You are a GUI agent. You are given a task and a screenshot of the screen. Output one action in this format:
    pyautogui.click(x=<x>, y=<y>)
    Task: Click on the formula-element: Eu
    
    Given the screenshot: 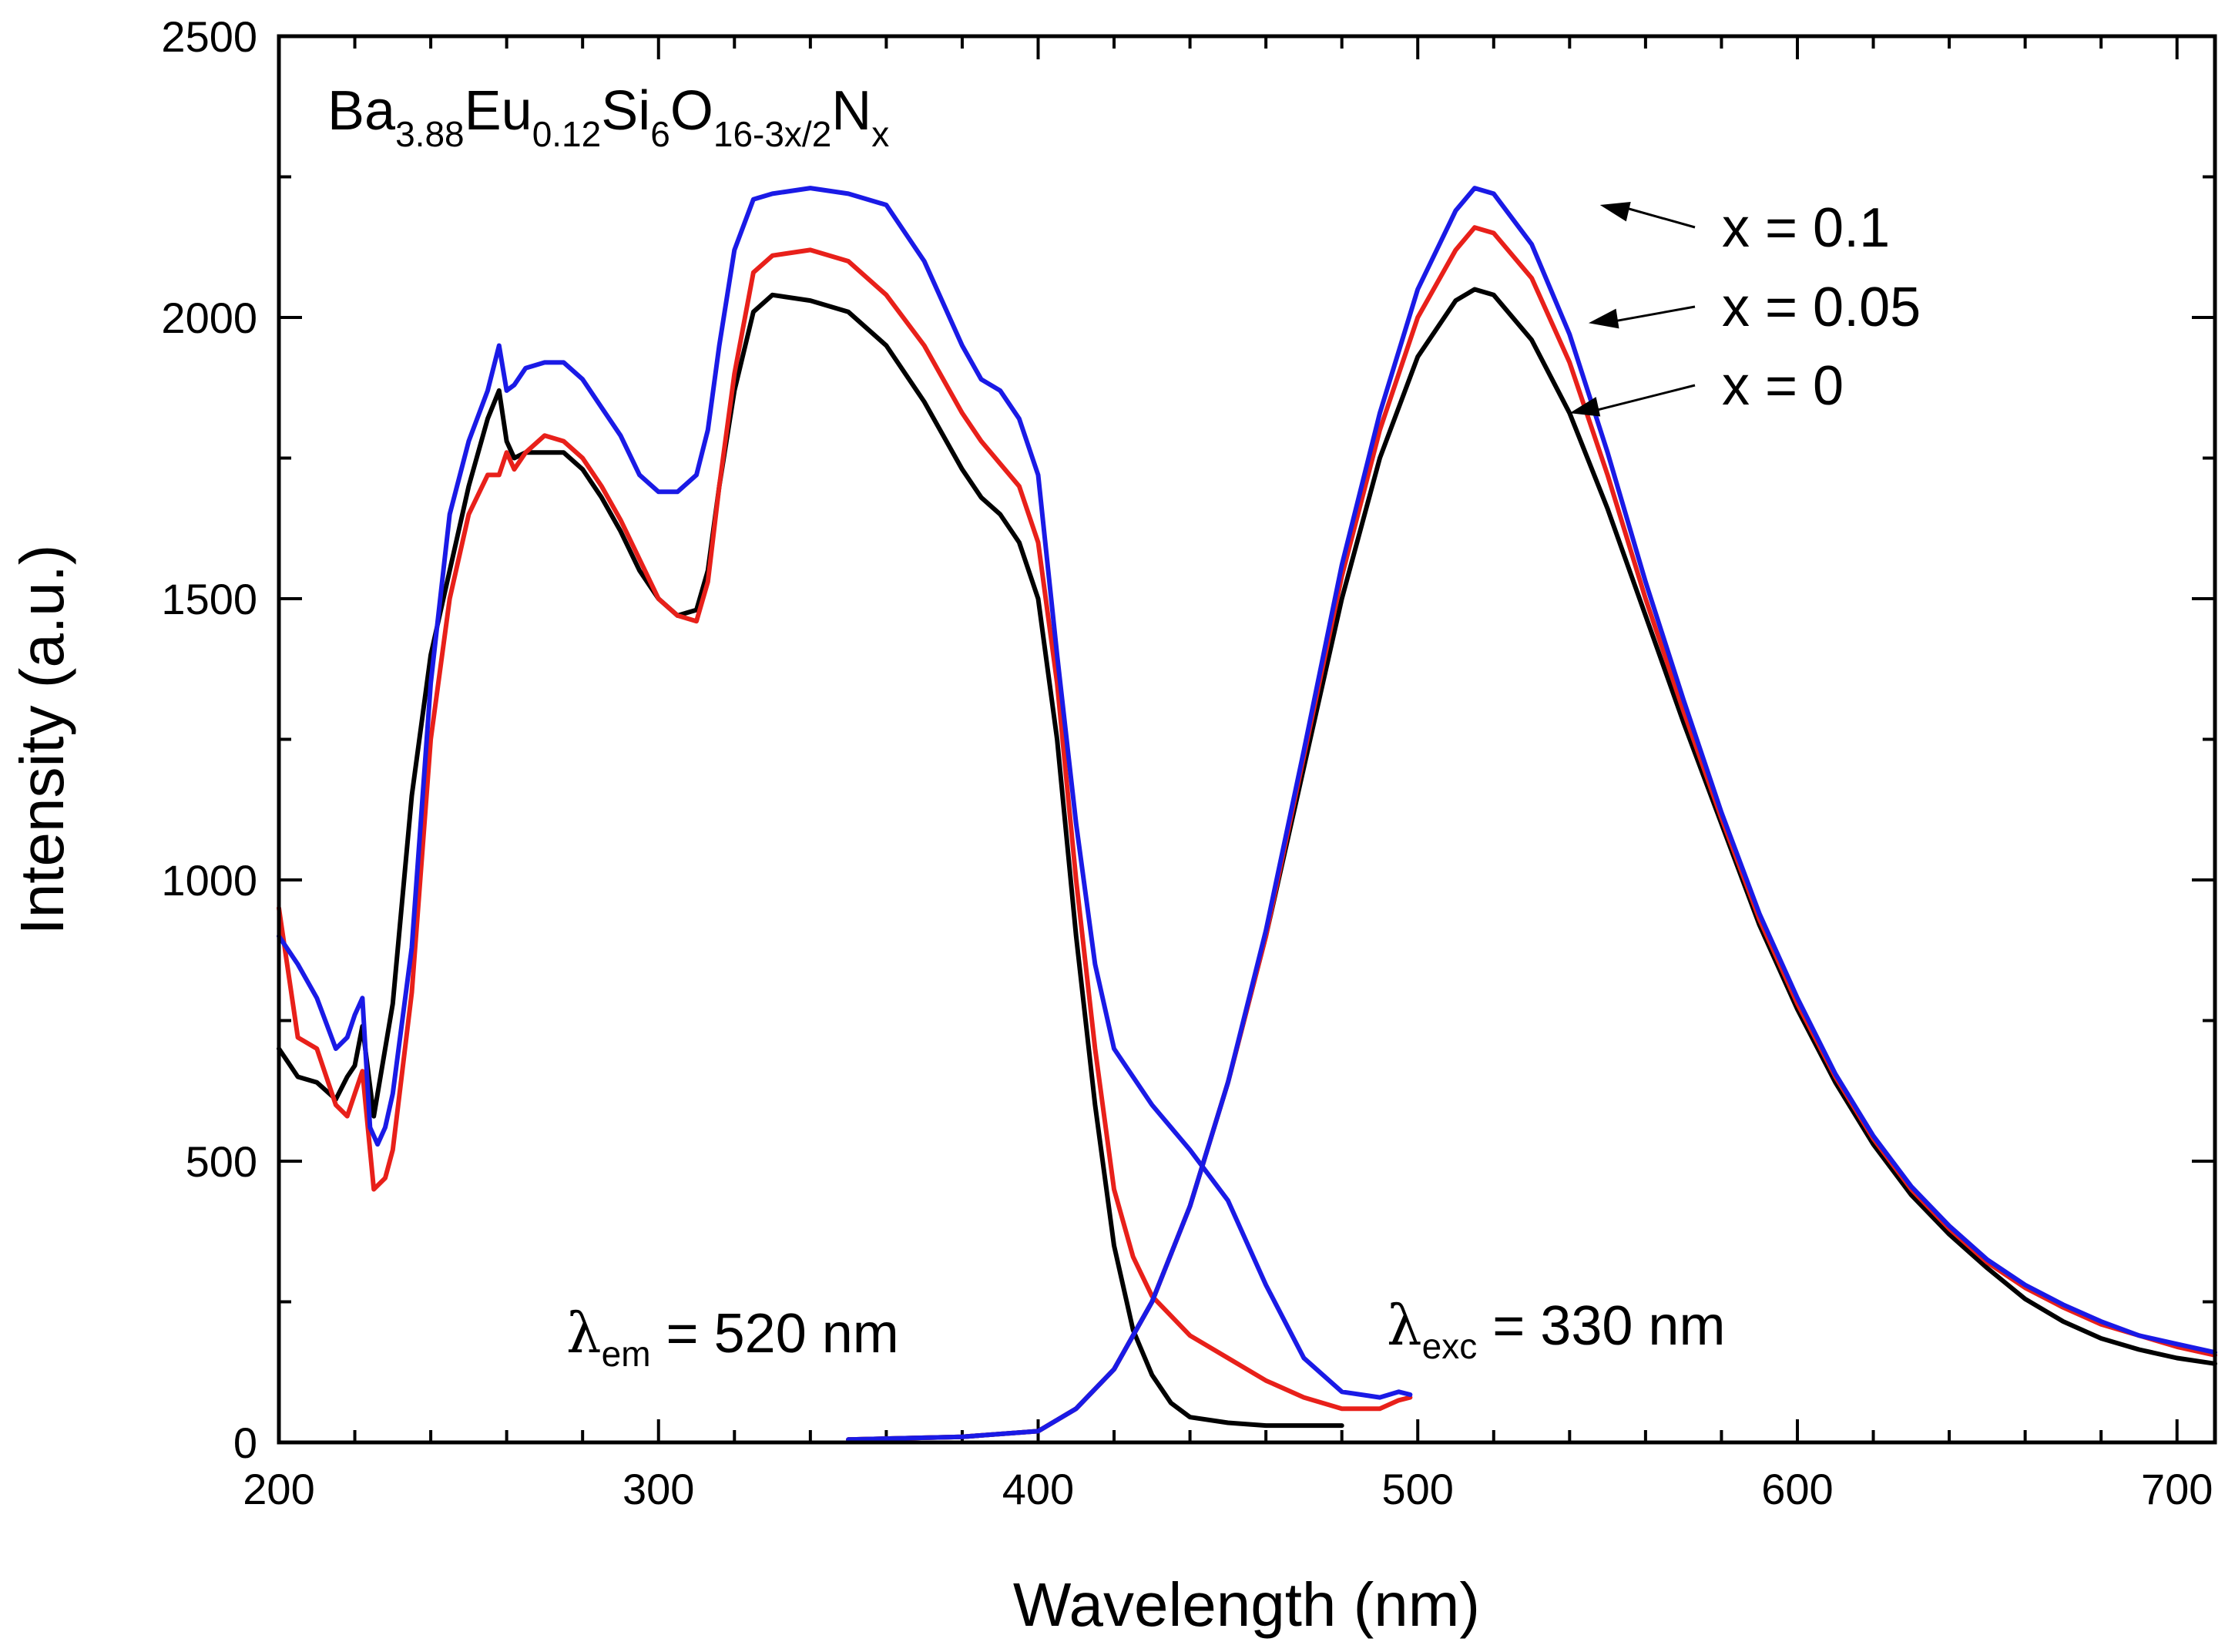 What is the action you would take?
    pyautogui.click(x=498, y=111)
    